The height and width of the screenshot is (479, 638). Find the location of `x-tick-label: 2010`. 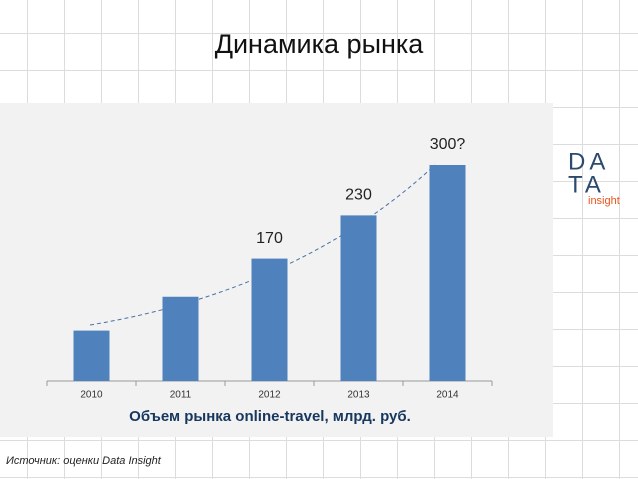

x-tick-label: 2010 is located at coordinates (91, 395).